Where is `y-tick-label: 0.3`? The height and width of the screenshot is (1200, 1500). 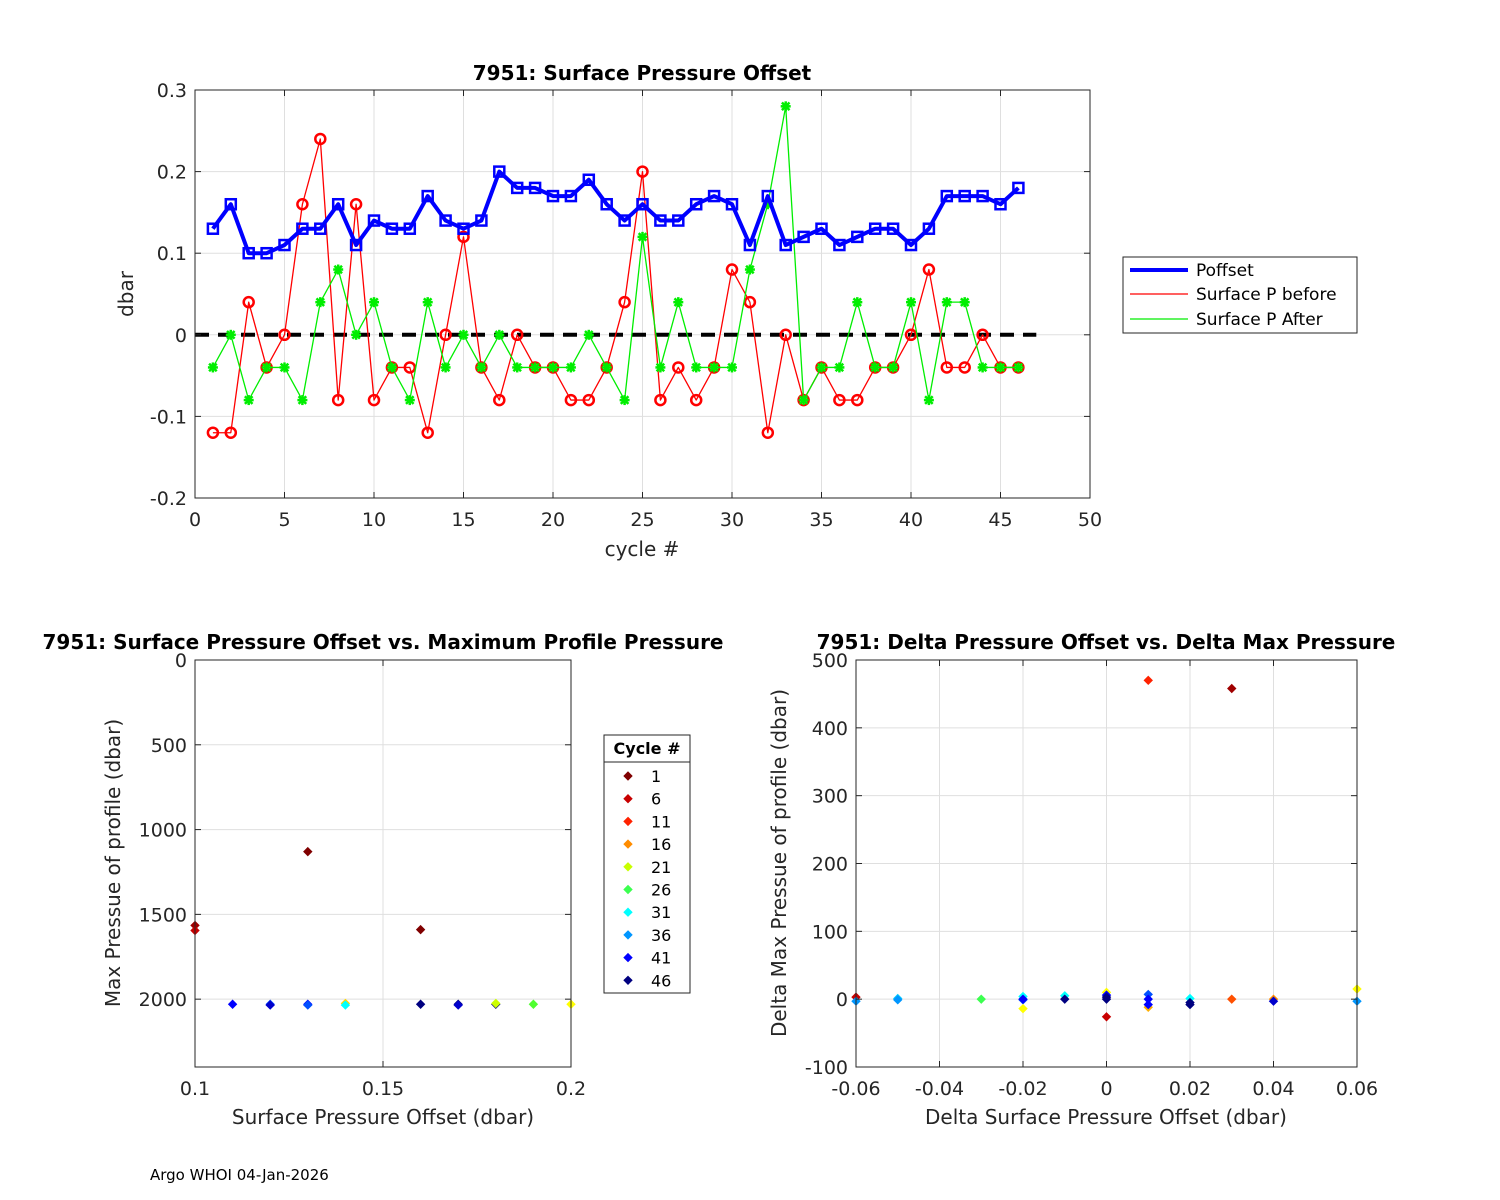
y-tick-label: 0.3 is located at coordinates (172, 91).